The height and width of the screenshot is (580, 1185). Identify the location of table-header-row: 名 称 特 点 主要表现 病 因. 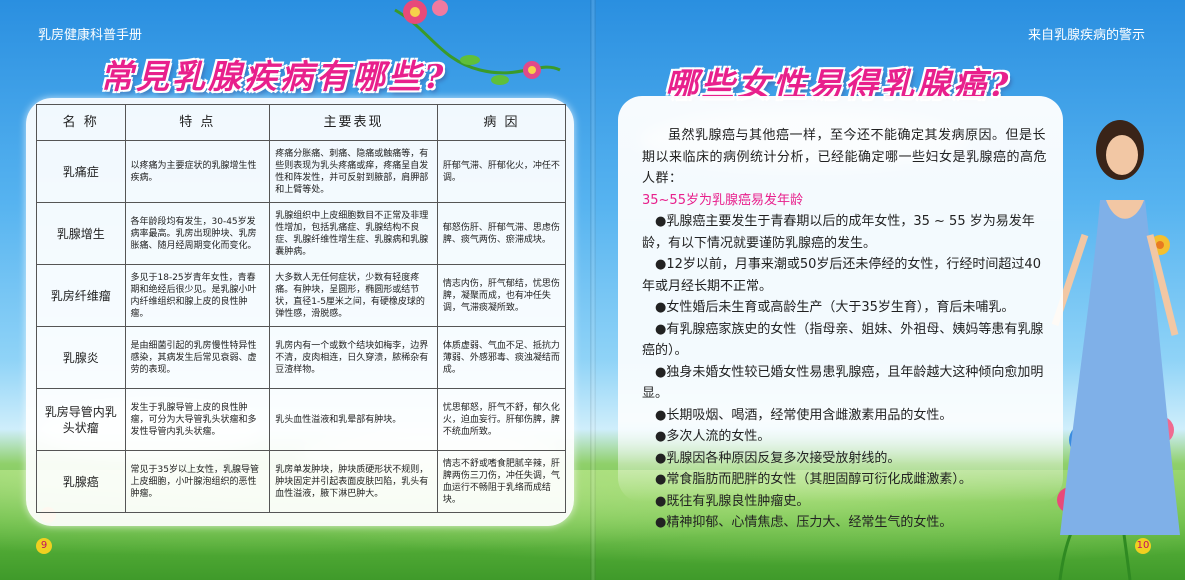
(301, 122).